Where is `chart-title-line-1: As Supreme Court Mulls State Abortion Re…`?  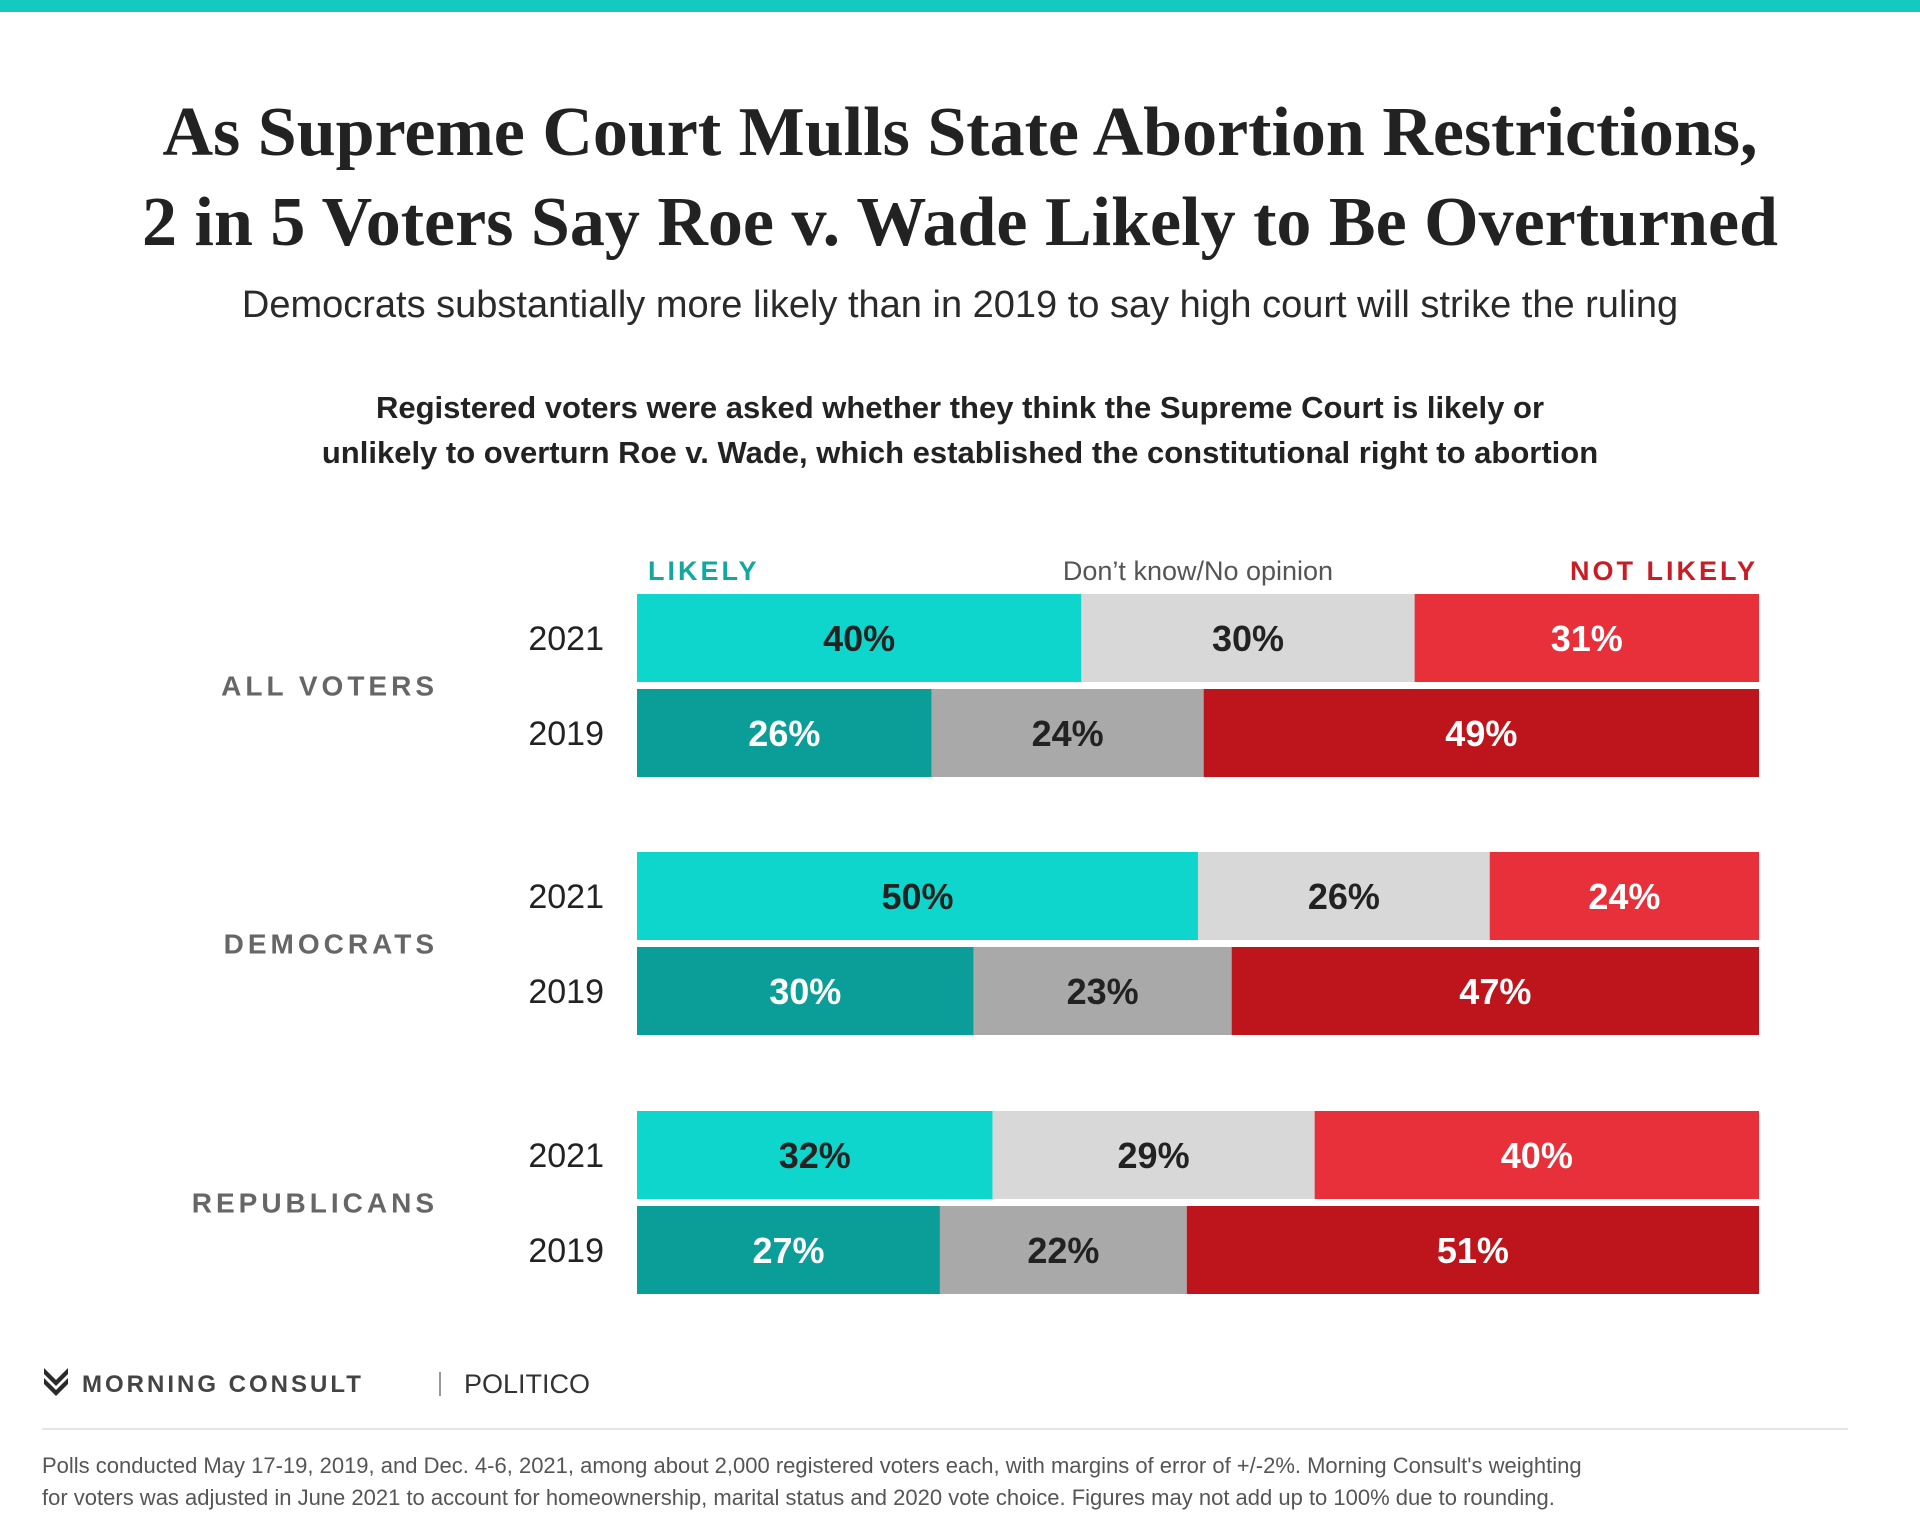
chart-title-line-1: As Supreme Court Mulls State Abortion Re… is located at coordinates (960, 132).